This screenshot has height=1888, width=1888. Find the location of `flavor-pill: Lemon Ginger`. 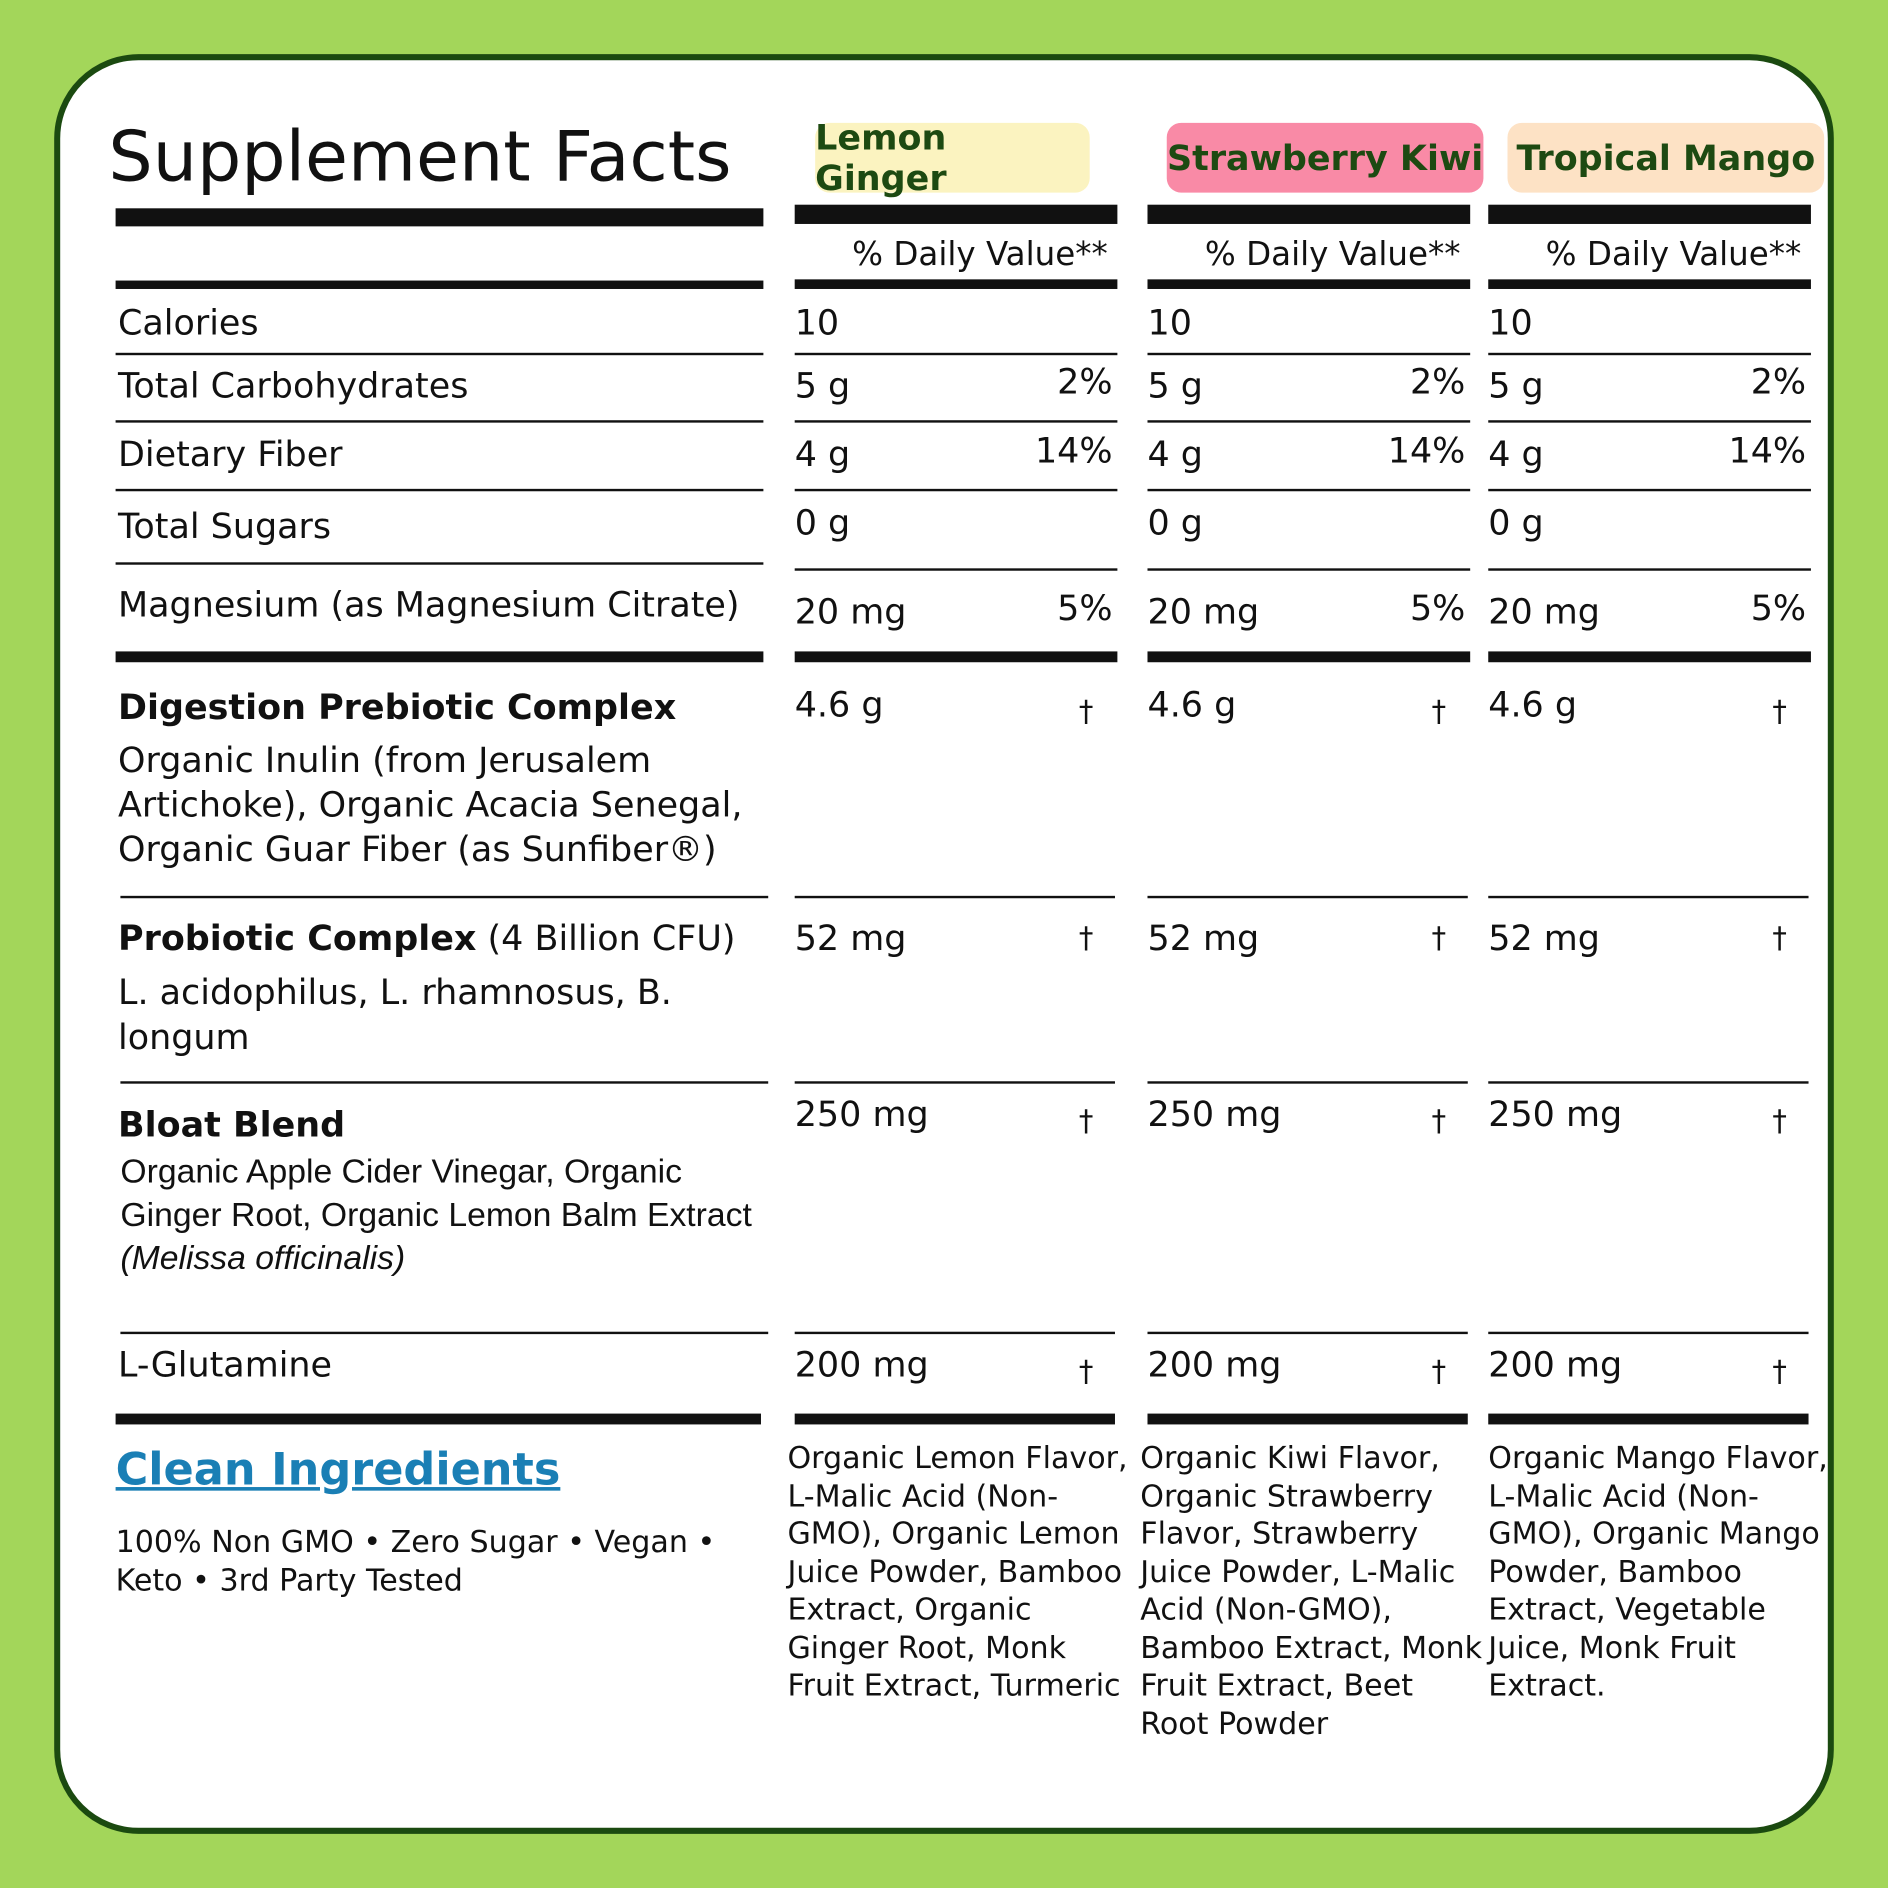

flavor-pill: Lemon Ginger is located at coordinates (952, 158).